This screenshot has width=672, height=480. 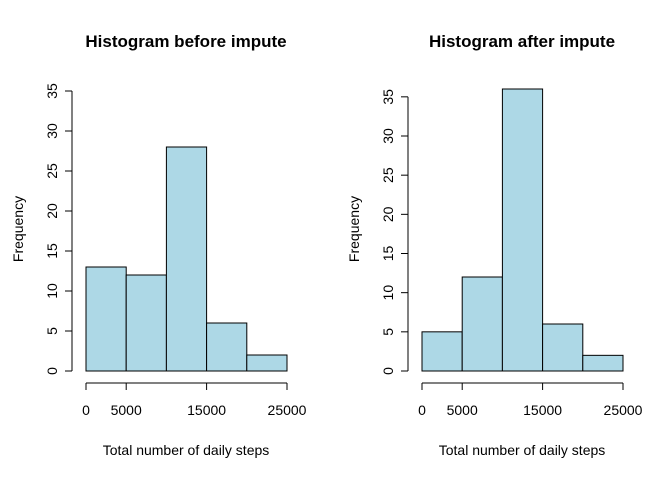 What do you see at coordinates (185, 41) in the screenshot?
I see `chart-title: Histogram before impute` at bounding box center [185, 41].